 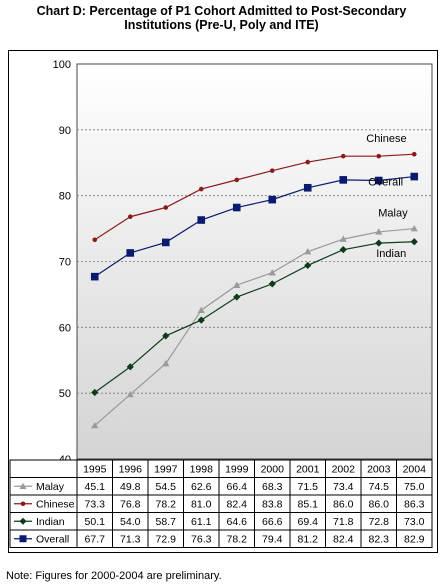 I want to click on y-tick-label: 90, so click(x=65, y=131).